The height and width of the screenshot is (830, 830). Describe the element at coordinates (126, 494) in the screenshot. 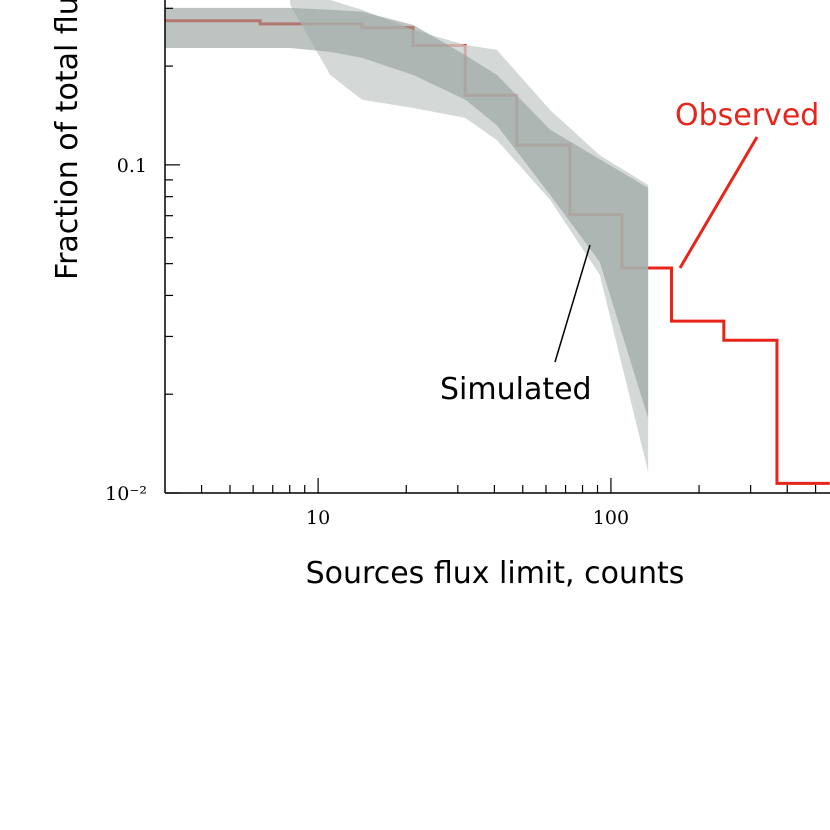

I see `y-tick-label: 10⁻²` at that location.